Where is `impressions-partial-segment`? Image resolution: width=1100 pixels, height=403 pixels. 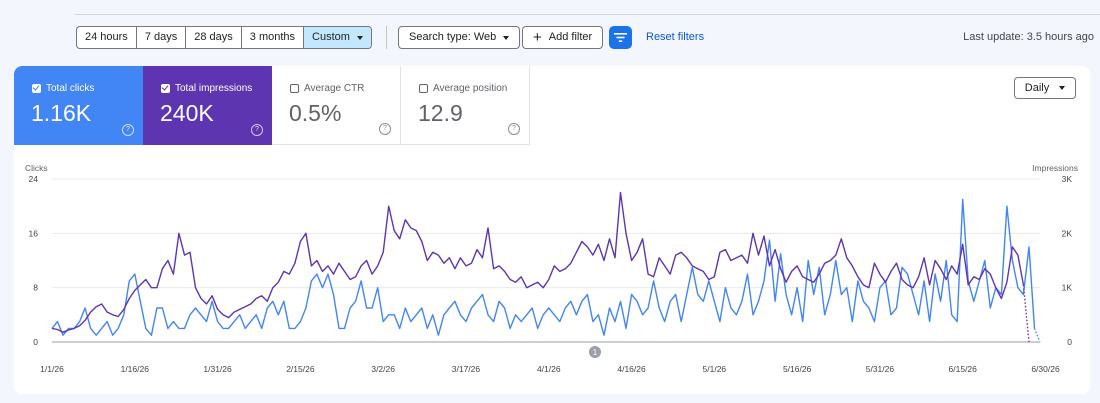 impressions-partial-segment is located at coordinates (1026, 313).